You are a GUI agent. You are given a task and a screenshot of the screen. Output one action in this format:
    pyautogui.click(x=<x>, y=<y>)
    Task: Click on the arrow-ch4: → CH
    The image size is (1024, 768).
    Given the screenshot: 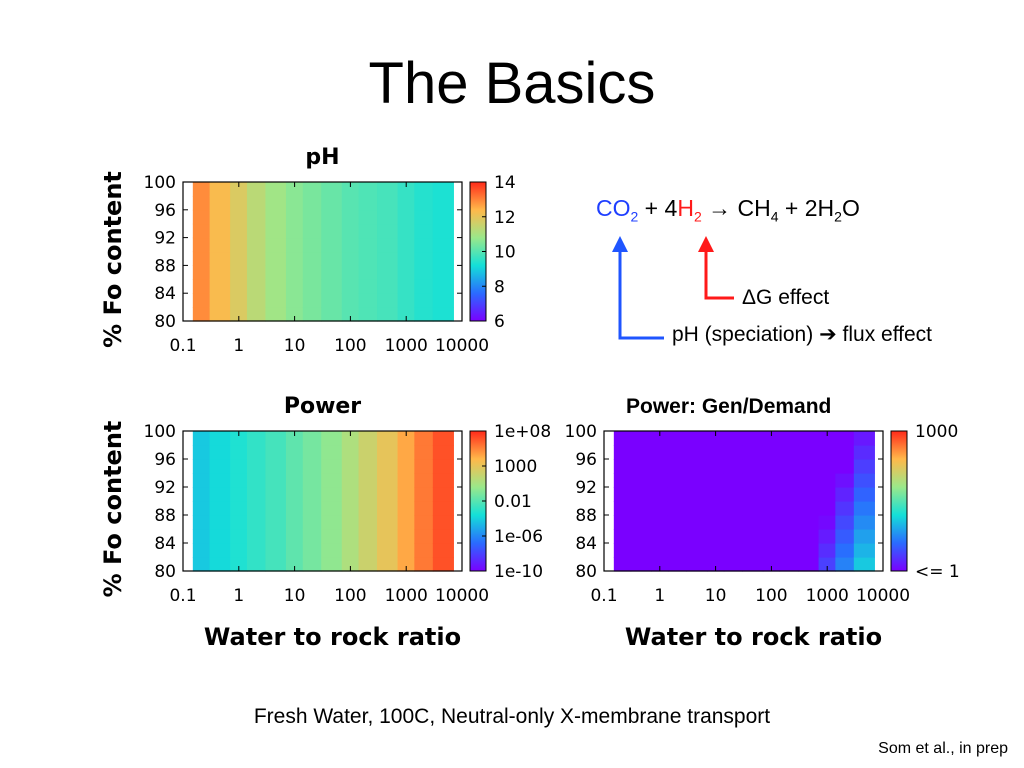 What is the action you would take?
    pyautogui.click(x=736, y=208)
    